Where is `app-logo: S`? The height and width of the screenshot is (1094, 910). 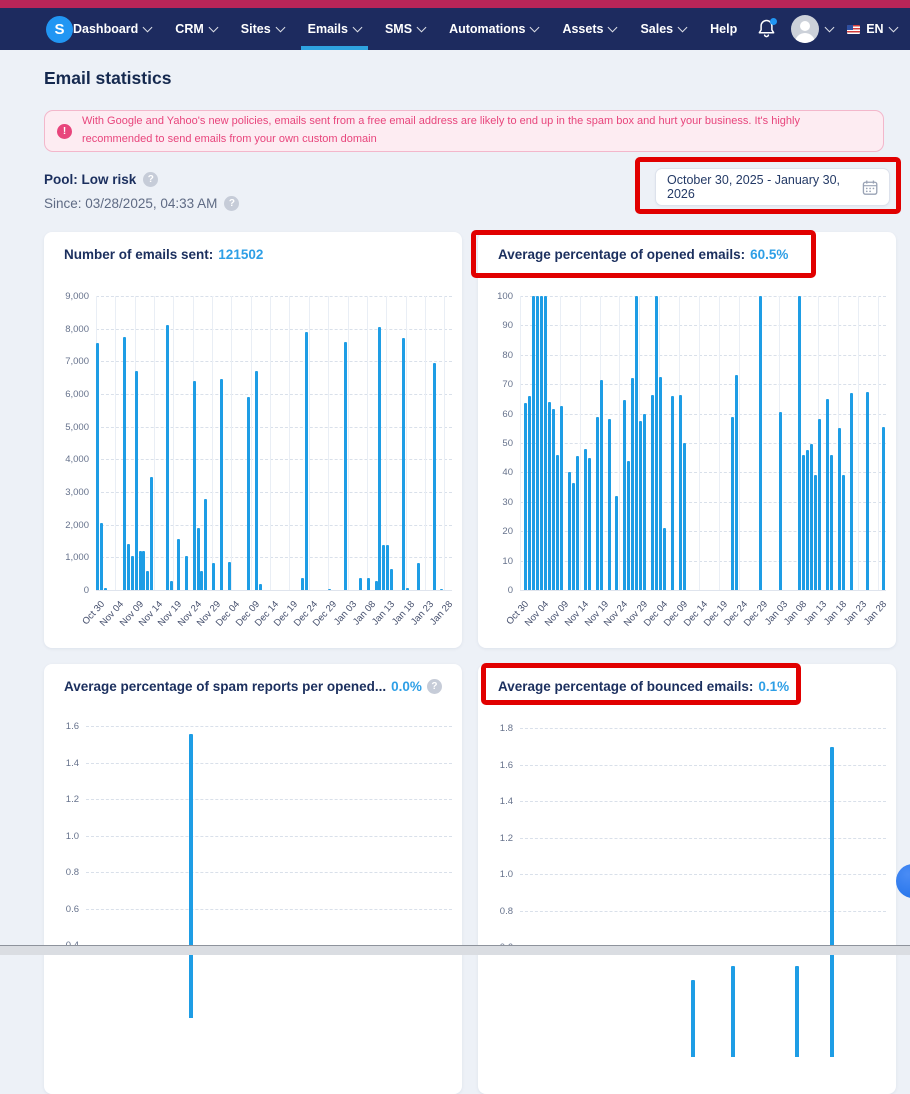 app-logo: S is located at coordinates (59, 29).